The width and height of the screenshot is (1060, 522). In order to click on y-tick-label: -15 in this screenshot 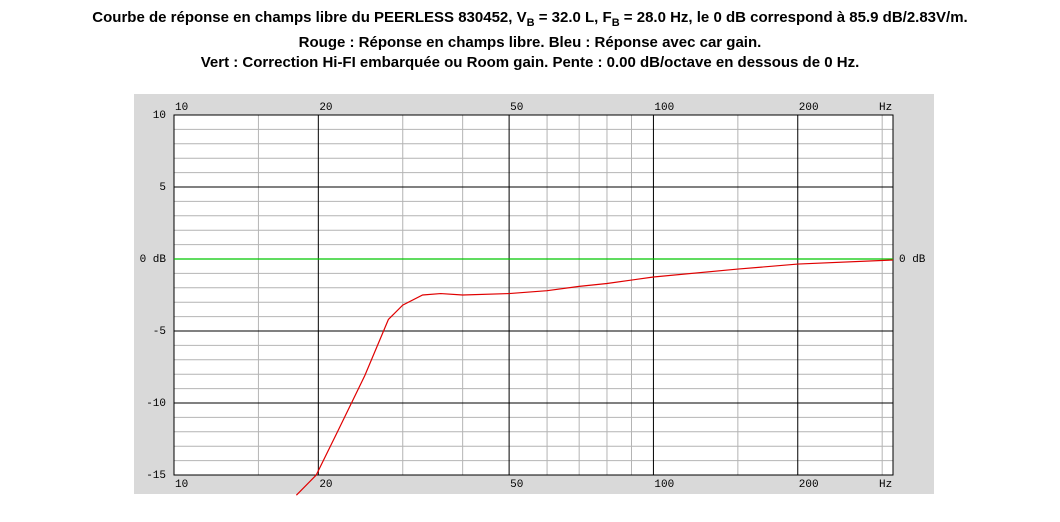, I will do `click(156, 476)`.